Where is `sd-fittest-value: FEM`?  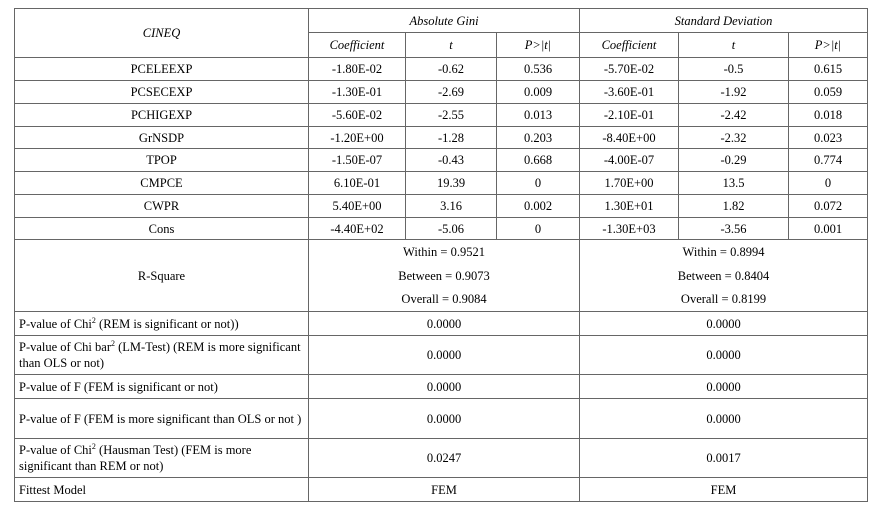
sd-fittest-value: FEM is located at coordinates (723, 489).